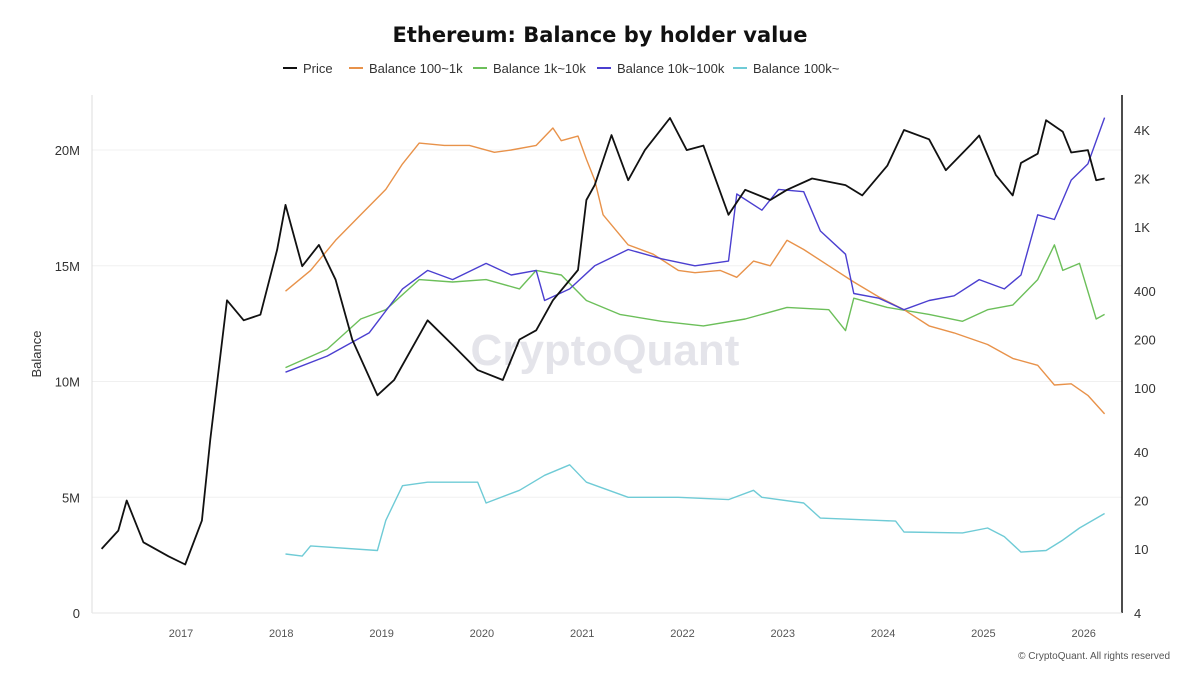 Image resolution: width=1200 pixels, height=675 pixels. I want to click on y-tick-label: 5M, so click(71, 497).